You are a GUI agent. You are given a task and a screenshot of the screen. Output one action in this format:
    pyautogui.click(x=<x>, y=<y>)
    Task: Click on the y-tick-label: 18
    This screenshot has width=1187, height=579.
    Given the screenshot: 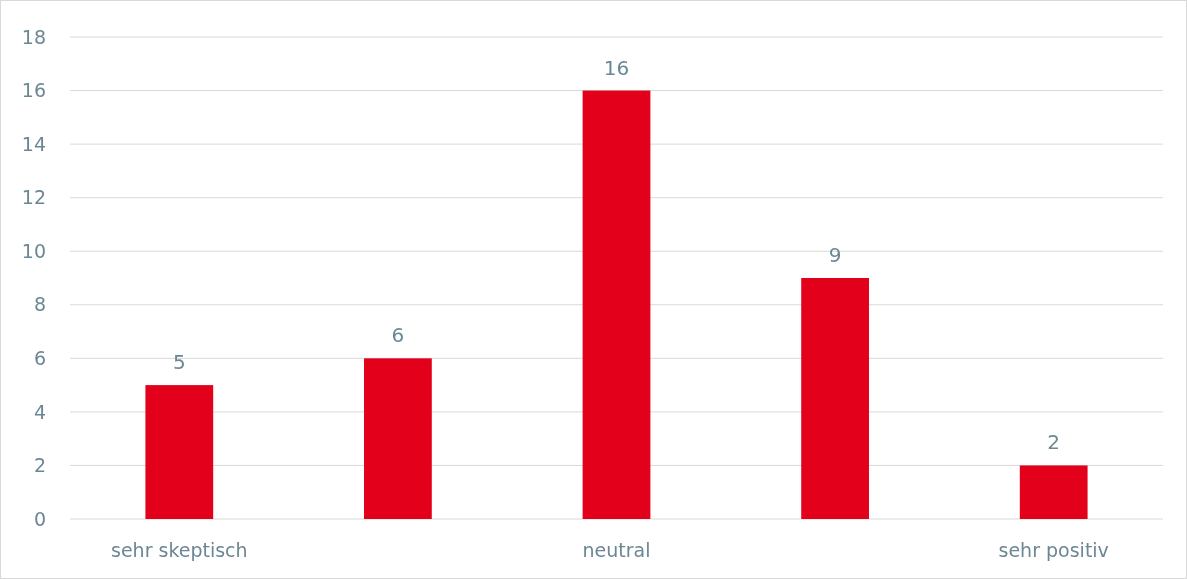 What is the action you would take?
    pyautogui.click(x=33, y=36)
    